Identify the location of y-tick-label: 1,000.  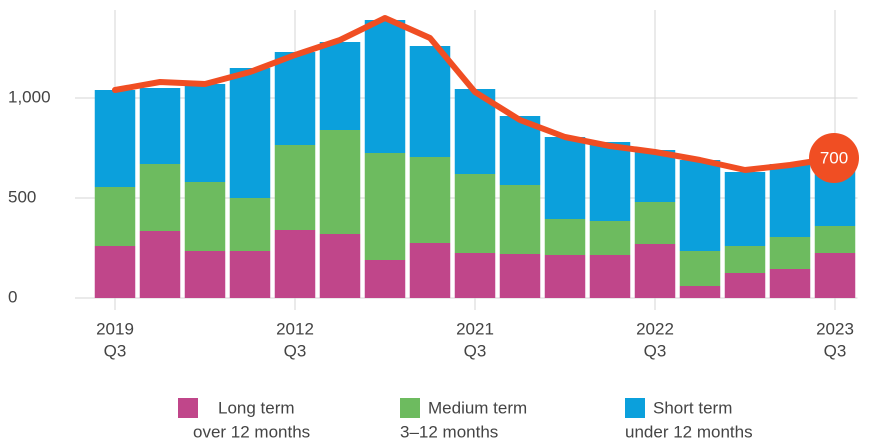
(29, 96).